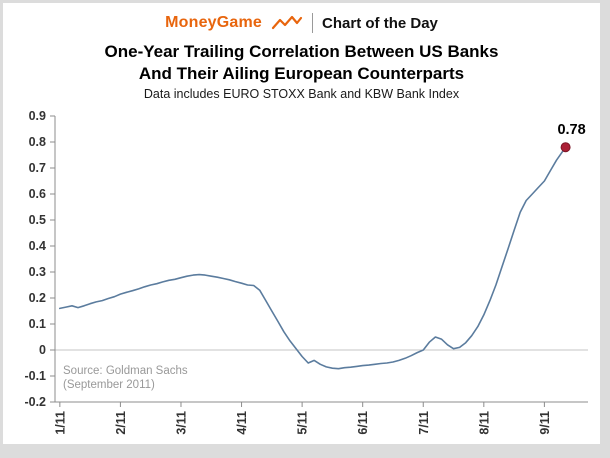 The height and width of the screenshot is (458, 610). What do you see at coordinates (37, 272) in the screenshot?
I see `y-axis-label: 0.3` at bounding box center [37, 272].